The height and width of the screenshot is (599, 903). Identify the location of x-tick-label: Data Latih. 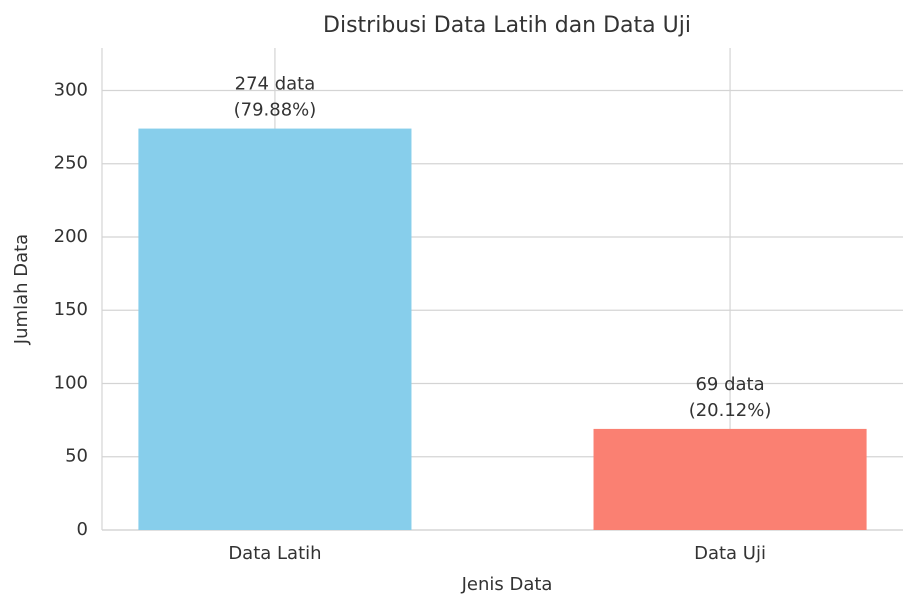
(274, 553).